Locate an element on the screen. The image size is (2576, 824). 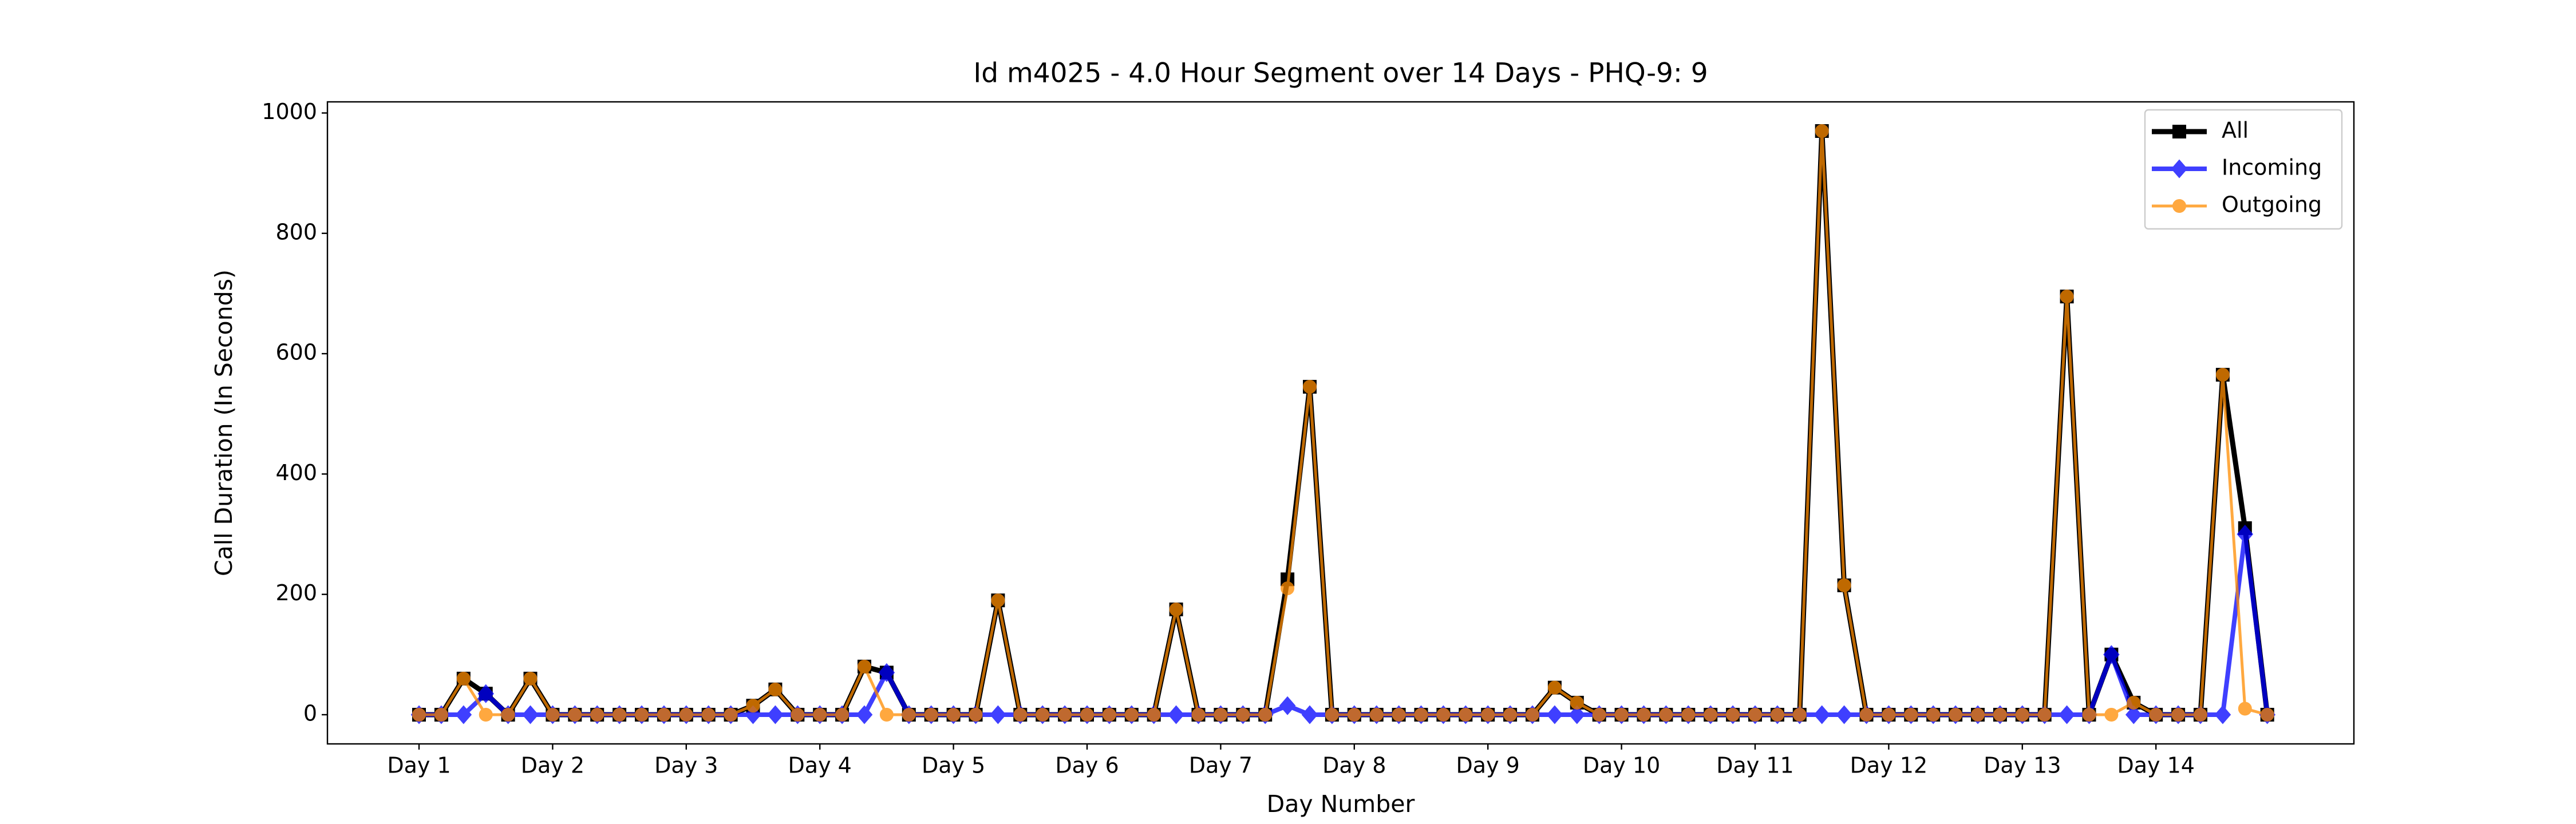
y-tick-label: 600 is located at coordinates (296, 352).